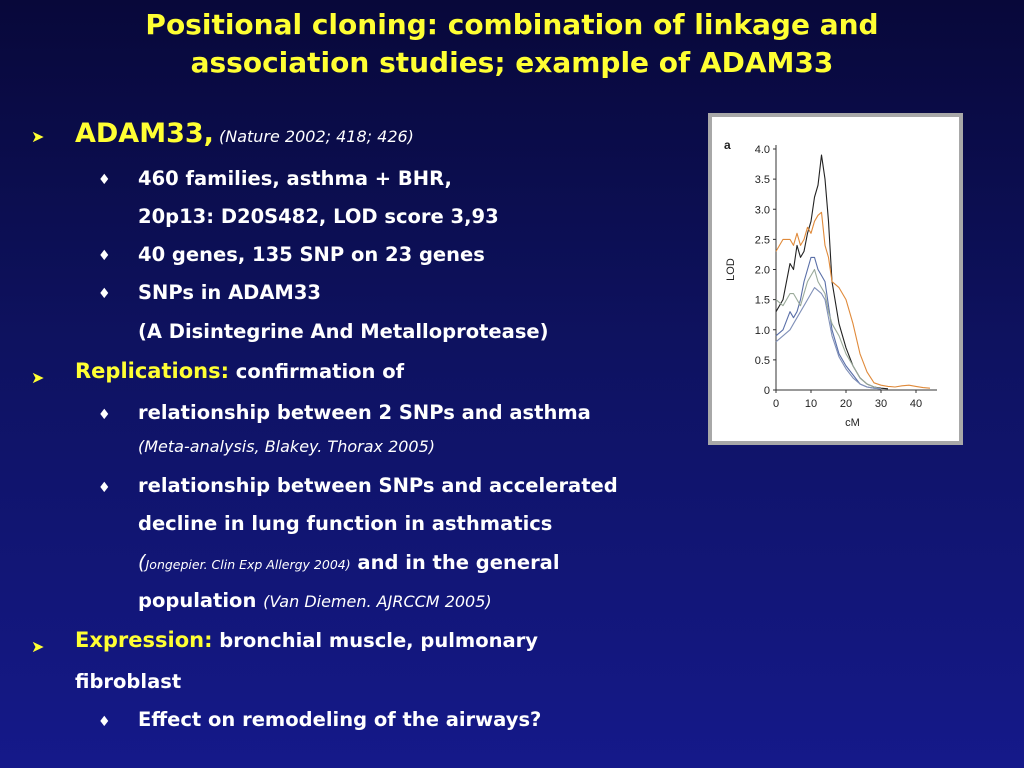 This screenshot has width=1024, height=768. Describe the element at coordinates (340, 719) in the screenshot. I see `effect-line: Effect on remodeling of the airways?` at that location.